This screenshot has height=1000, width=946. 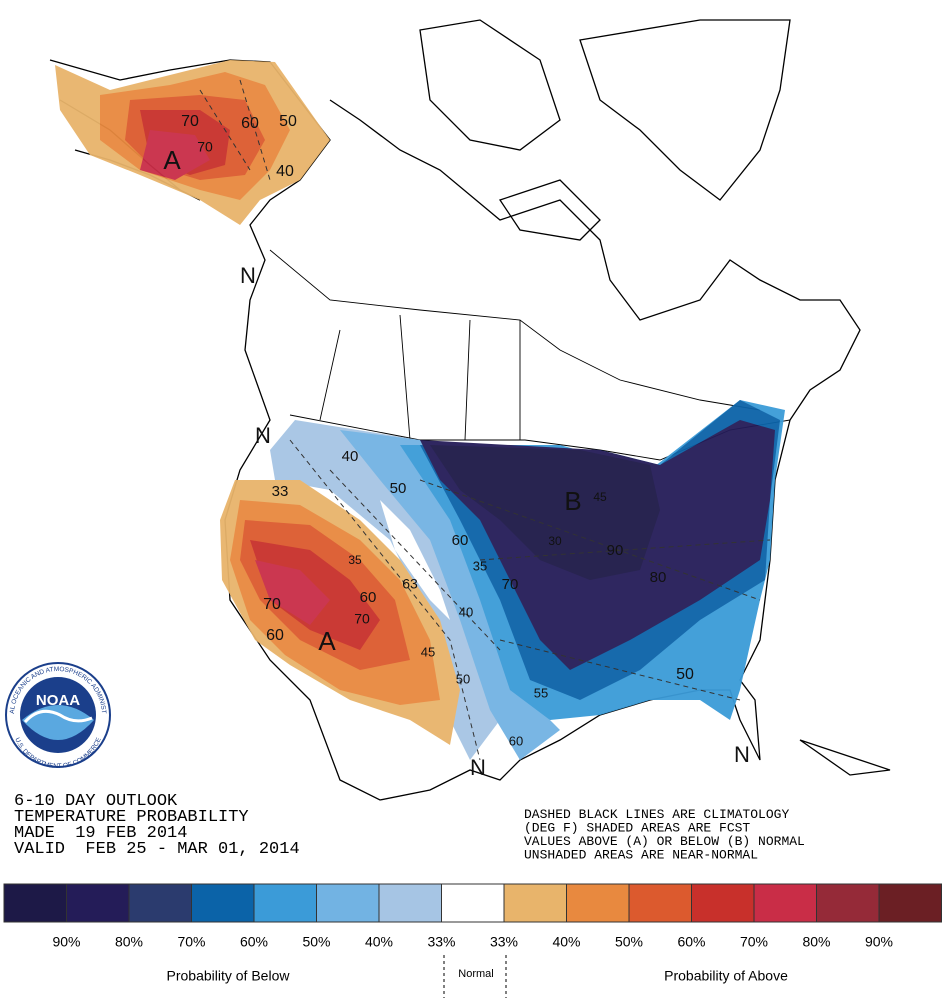 I want to click on legend-below: Probability of Below, so click(x=229, y=976).